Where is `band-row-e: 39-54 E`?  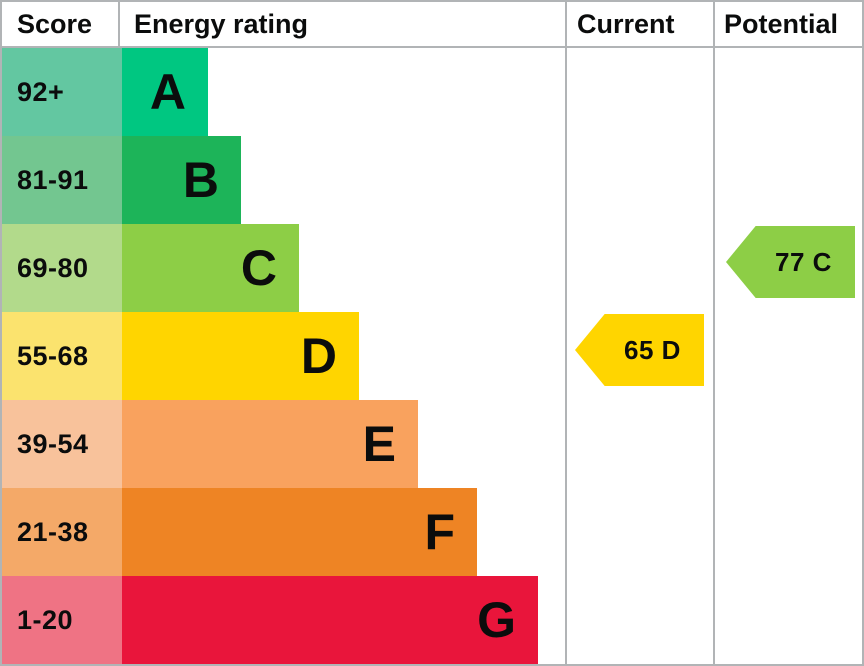
band-row-e: 39-54 E is located at coordinates (432, 444).